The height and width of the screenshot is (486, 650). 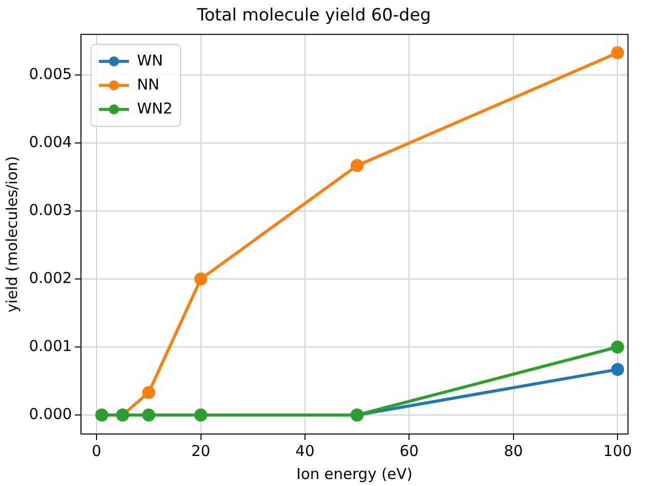 What do you see at coordinates (50, 345) in the screenshot?
I see `y-tick-label: 0.001` at bounding box center [50, 345].